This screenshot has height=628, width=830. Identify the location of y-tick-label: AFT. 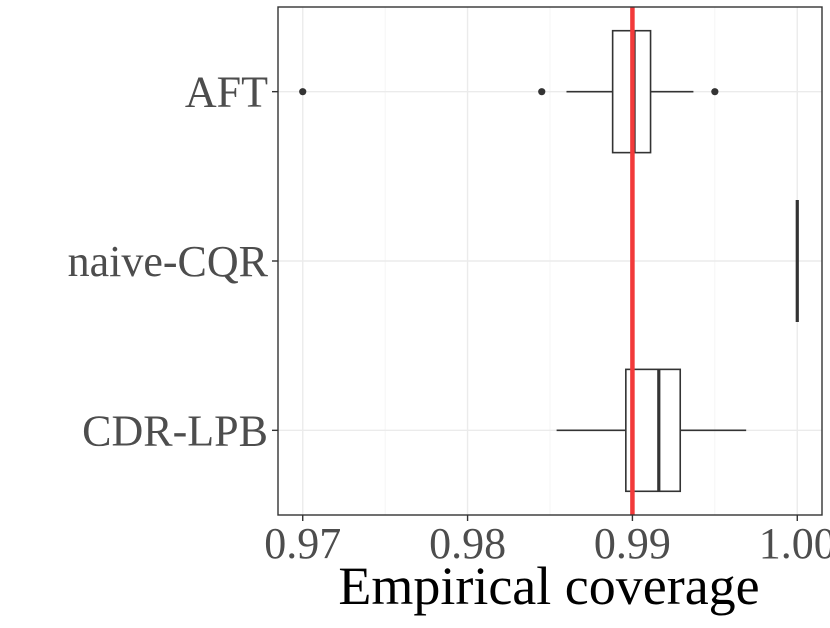
(226, 92).